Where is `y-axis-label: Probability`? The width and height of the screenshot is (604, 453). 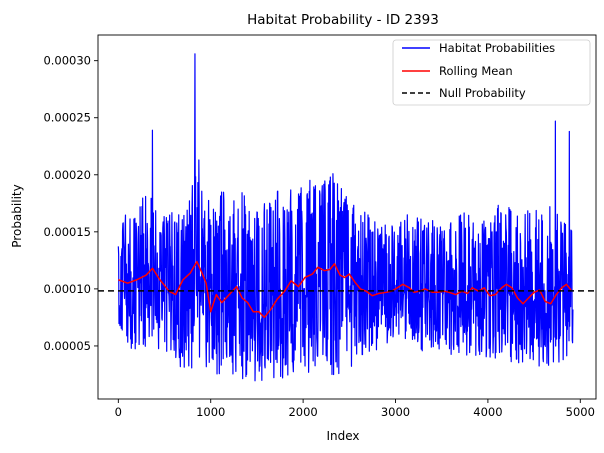 y-axis-label: Probability is located at coordinates (17, 215).